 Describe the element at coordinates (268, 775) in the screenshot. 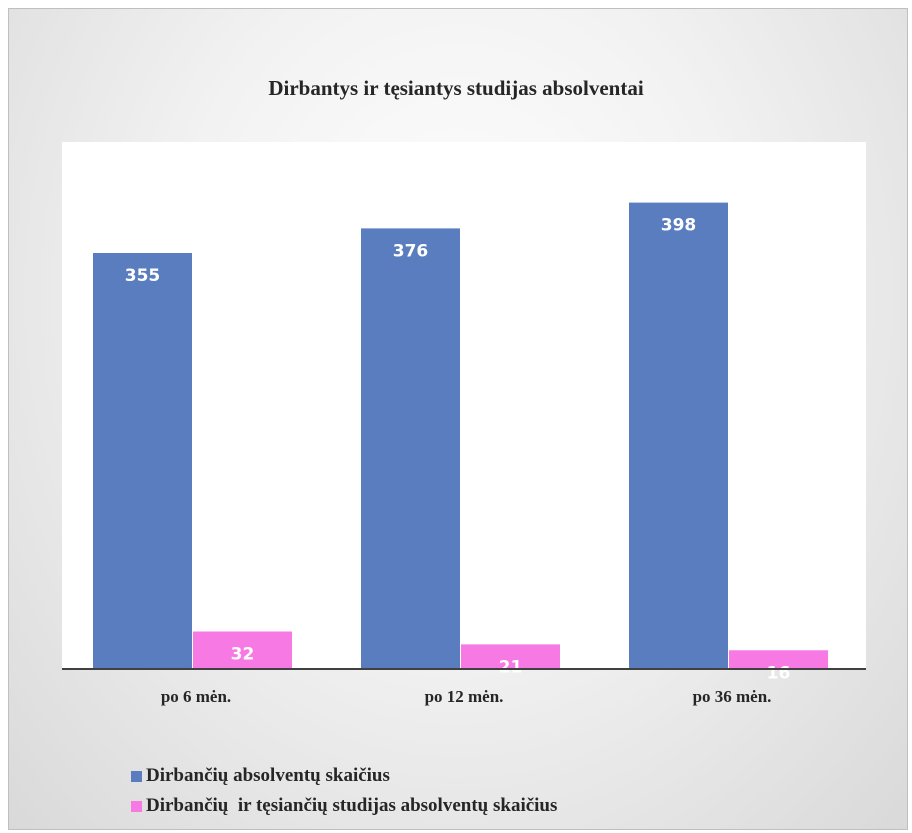

I see `legend-label-0: Dirbančių absolventų skaičius` at that location.